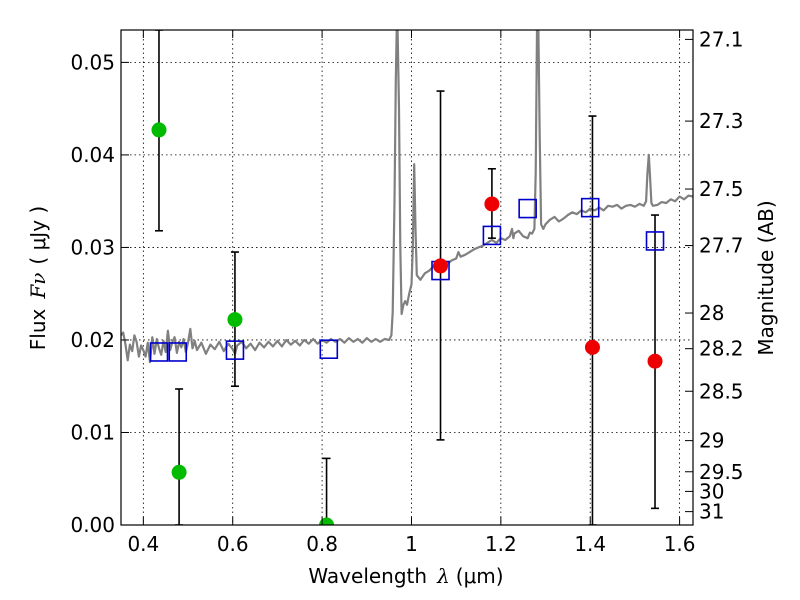  Describe the element at coordinates (721, 349) in the screenshot. I see `magnitude-tick-label: 28.2` at that location.